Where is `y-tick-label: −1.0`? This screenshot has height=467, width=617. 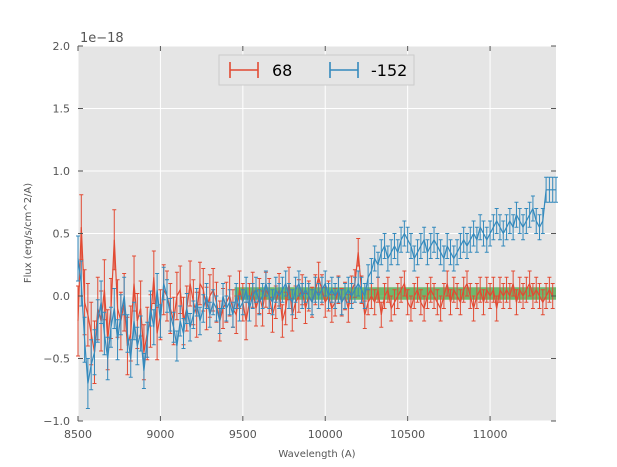 y-tick-label: −1.0 is located at coordinates (56, 421).